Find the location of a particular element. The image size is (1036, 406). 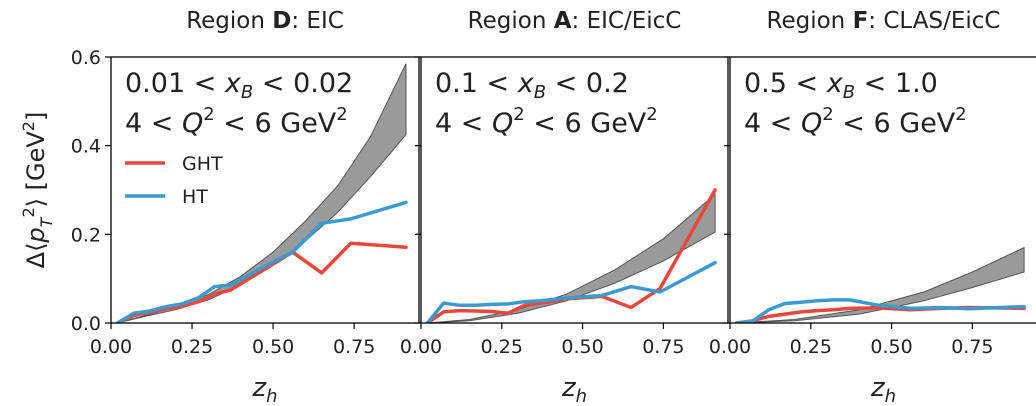

y-axis-label: Δ⟨pT2⟩ [GeV2] is located at coordinates (37, 190).